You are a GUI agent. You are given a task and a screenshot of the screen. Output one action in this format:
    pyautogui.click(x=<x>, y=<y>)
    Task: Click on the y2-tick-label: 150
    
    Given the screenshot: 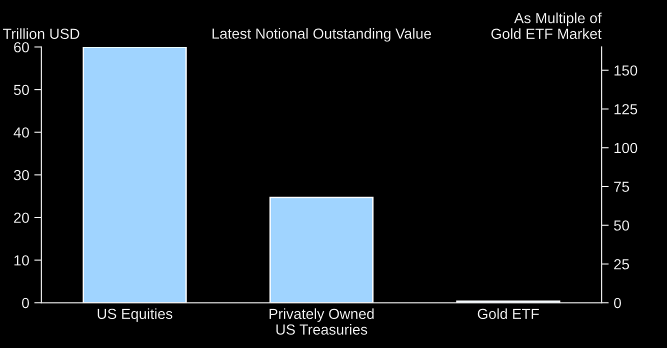 What is the action you would take?
    pyautogui.click(x=626, y=70)
    